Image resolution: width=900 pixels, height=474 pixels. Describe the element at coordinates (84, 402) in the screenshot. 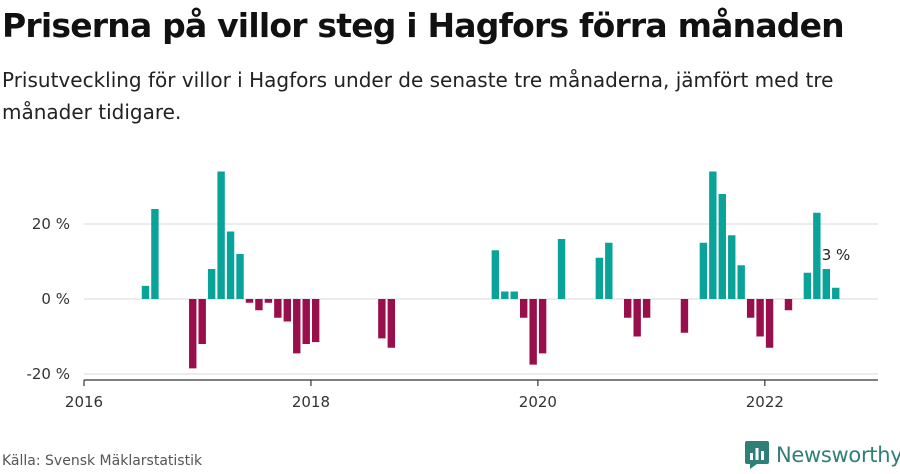

I see `x-tick-label: 2016` at that location.